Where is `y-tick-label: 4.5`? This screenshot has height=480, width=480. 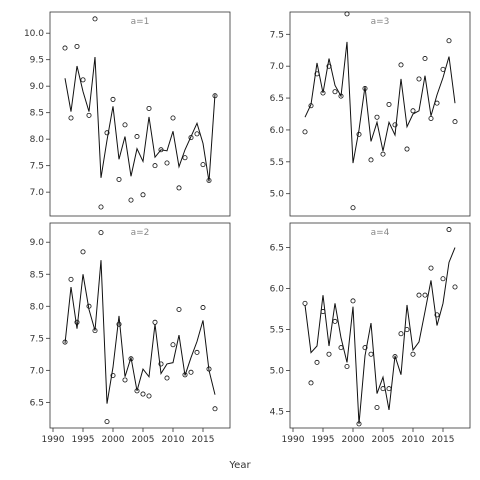 y-tick-label: 4.5 is located at coordinates (277, 413).